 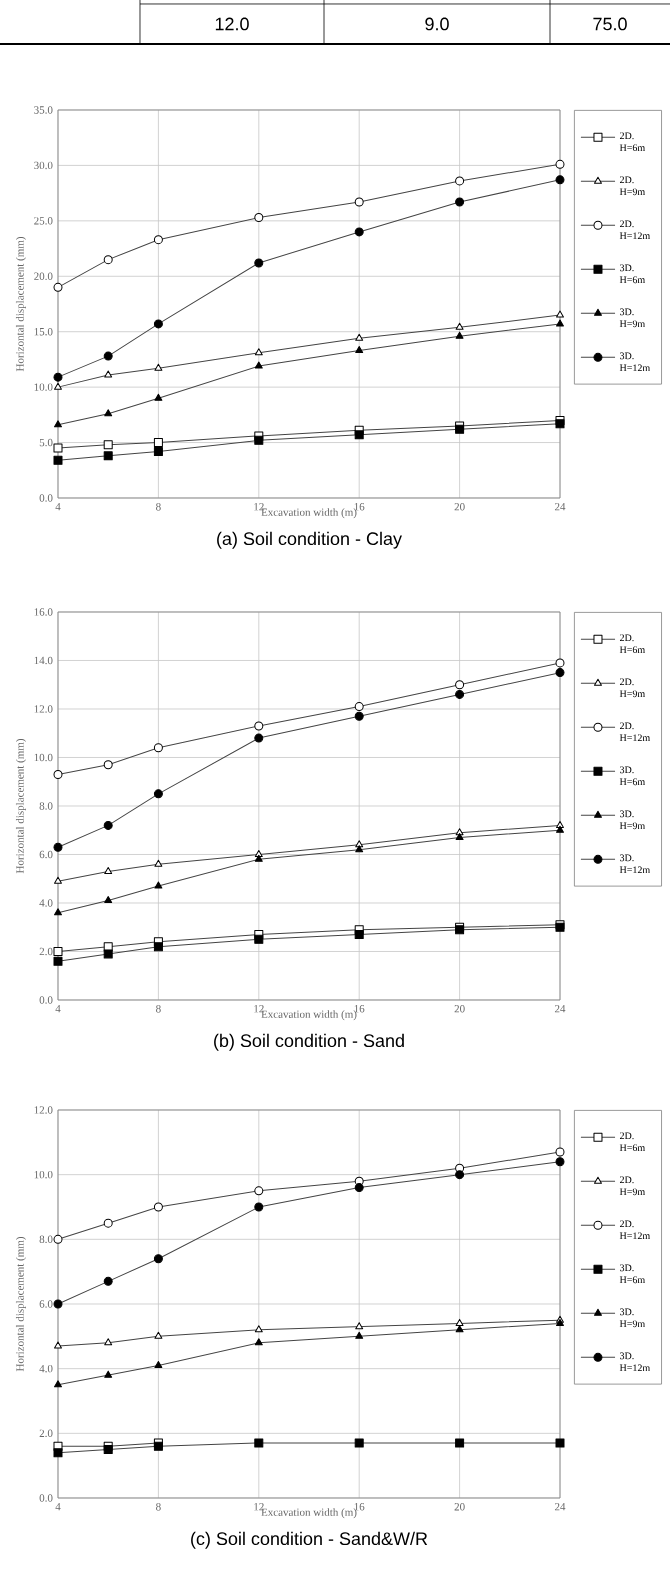 What do you see at coordinates (232, 24) in the screenshot?
I see `text: 12.0` at bounding box center [232, 24].